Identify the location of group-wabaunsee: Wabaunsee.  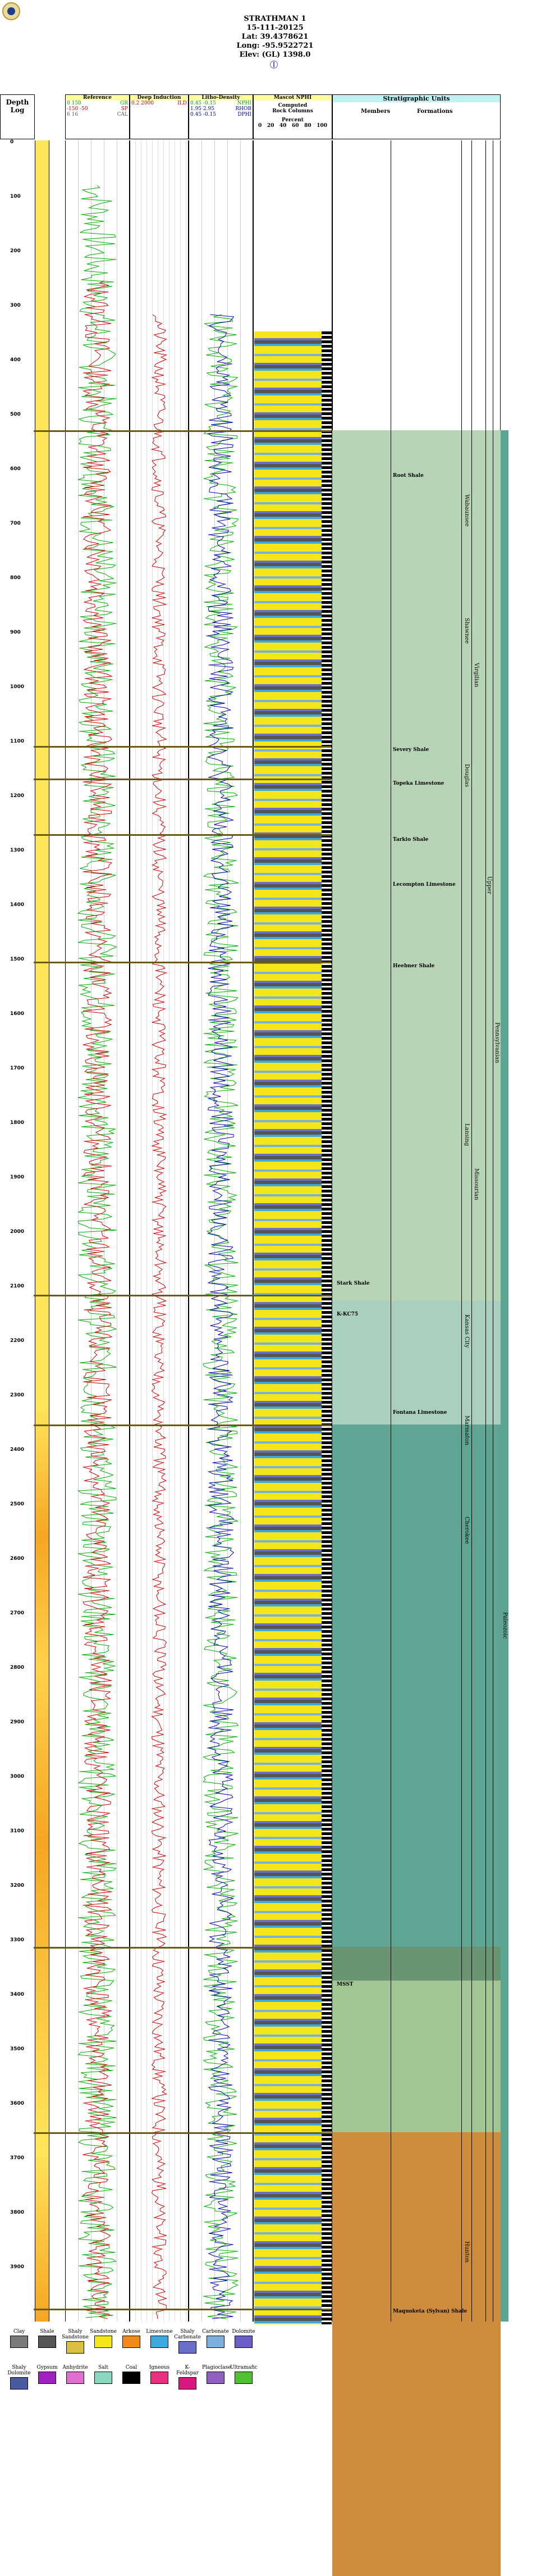
(467, 510).